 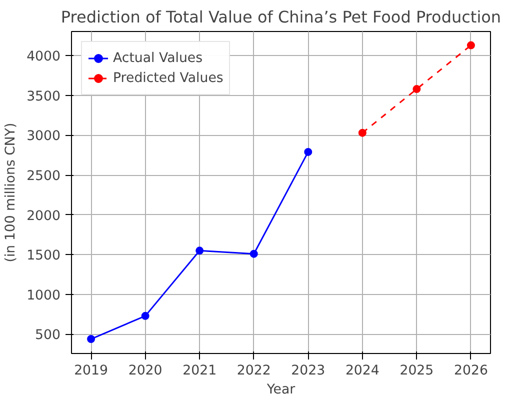 I want to click on x-tick-label: 2019, so click(x=91, y=371).